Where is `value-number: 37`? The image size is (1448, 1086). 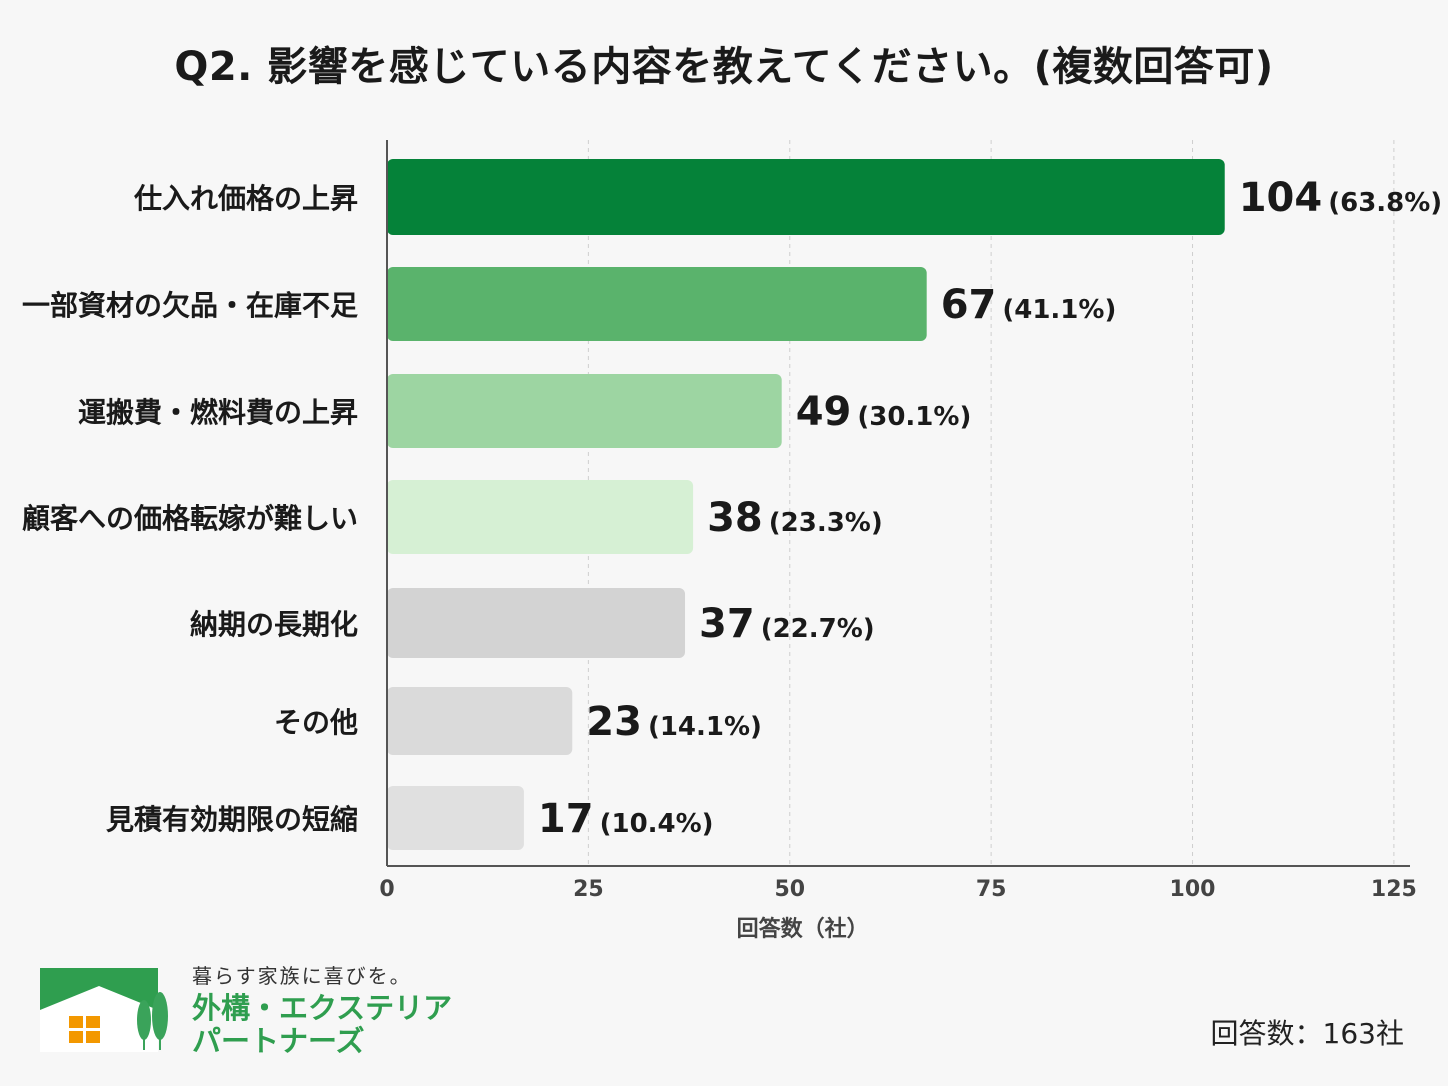 value-number: 37 is located at coordinates (727, 624).